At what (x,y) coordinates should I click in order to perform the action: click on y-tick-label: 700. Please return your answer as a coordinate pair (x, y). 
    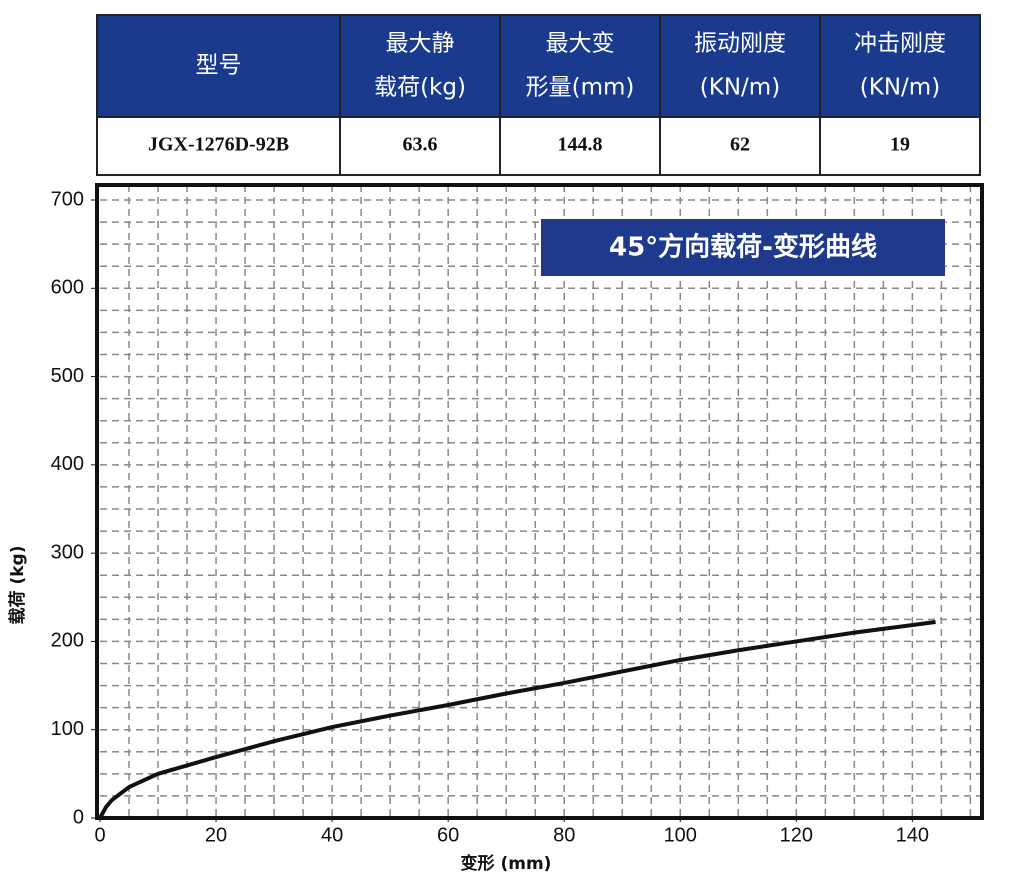
    Looking at the image, I should click on (67, 199).